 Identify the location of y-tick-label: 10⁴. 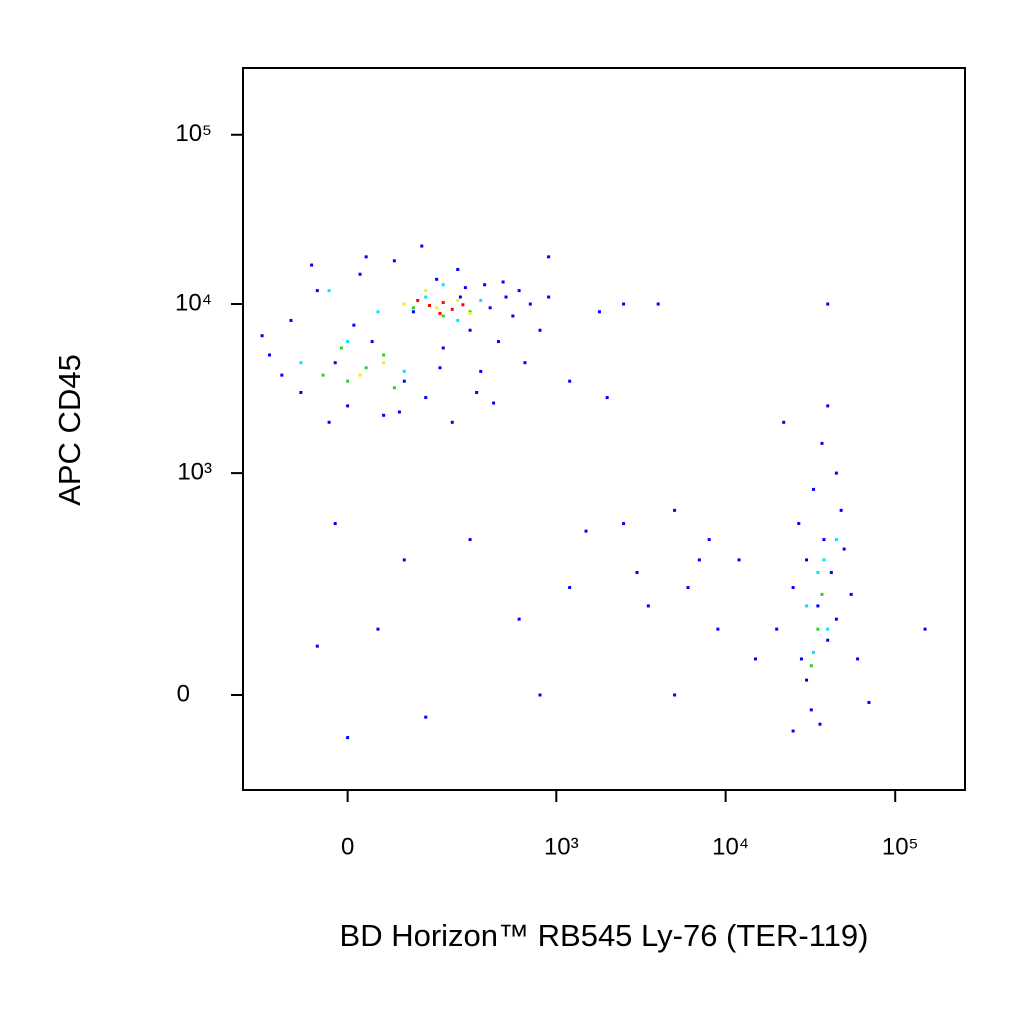
(193, 302).